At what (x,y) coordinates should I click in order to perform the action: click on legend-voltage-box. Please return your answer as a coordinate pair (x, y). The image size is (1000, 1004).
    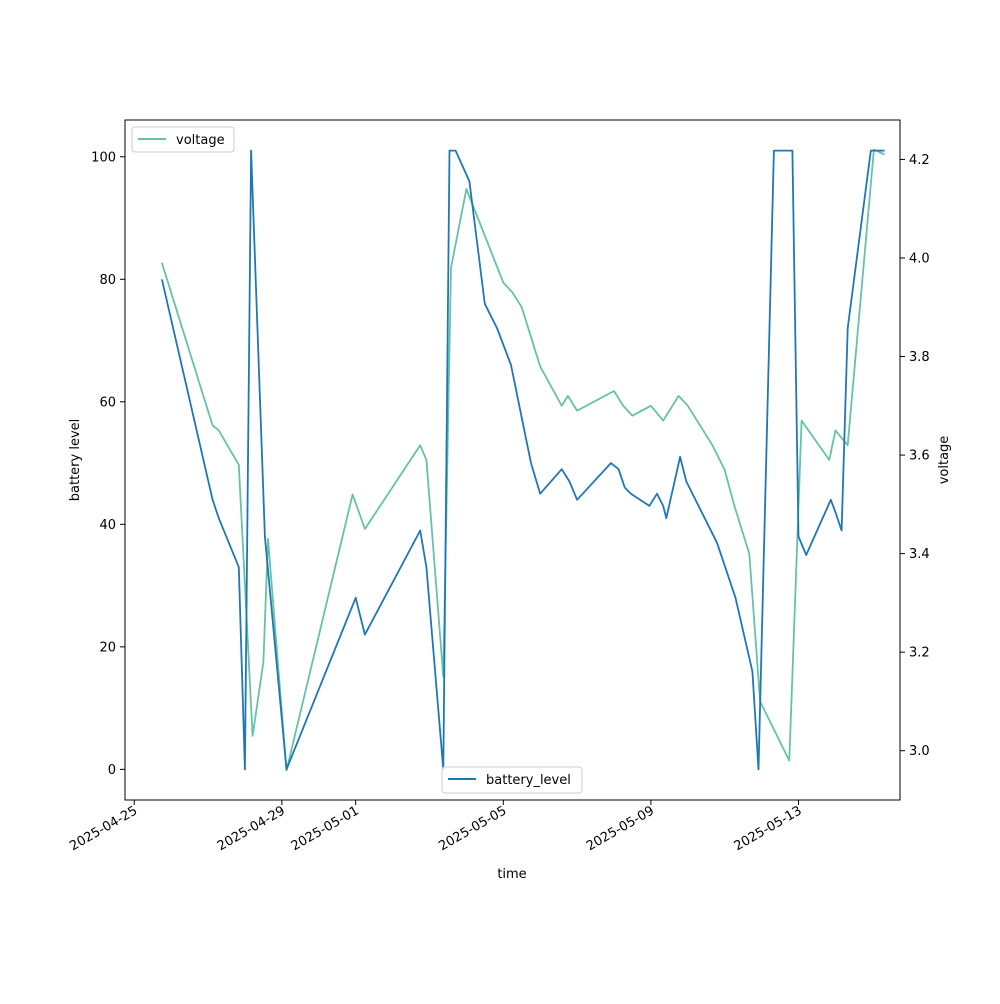
    Looking at the image, I should click on (183, 139).